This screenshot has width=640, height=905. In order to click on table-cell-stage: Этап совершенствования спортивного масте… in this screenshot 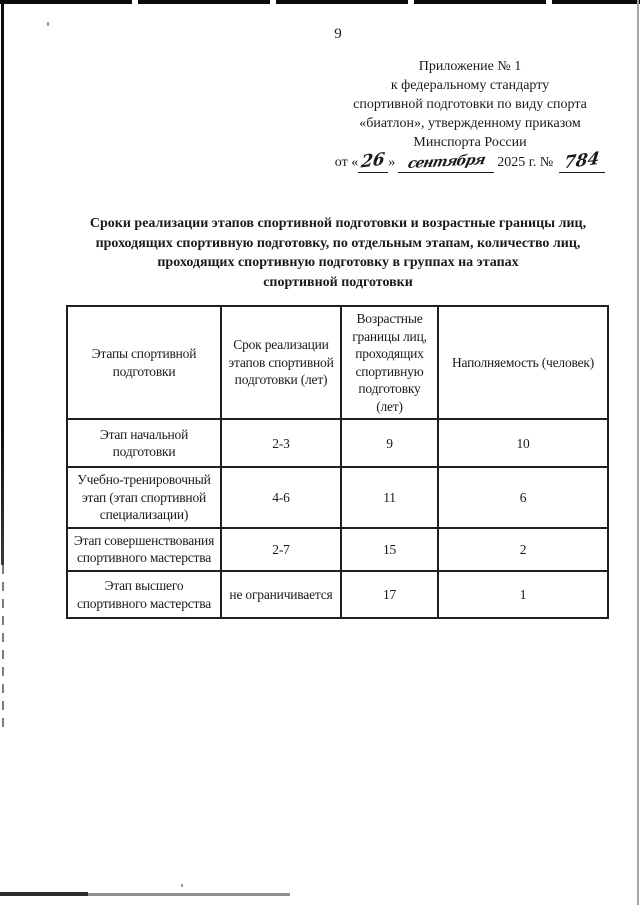, I will do `click(144, 549)`.